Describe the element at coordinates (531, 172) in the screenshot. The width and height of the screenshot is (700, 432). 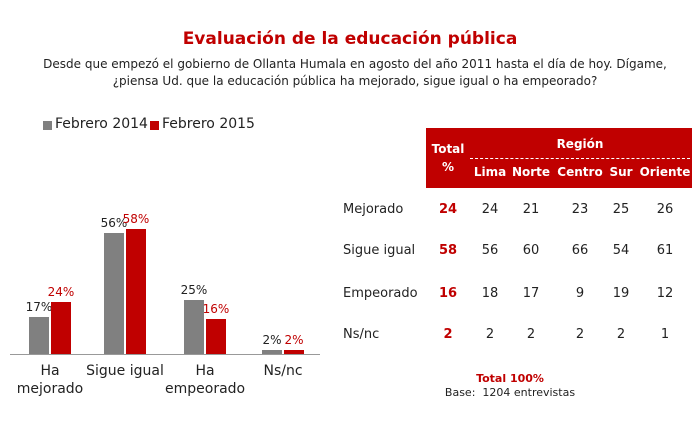
I see `column-header: Norte` at that location.